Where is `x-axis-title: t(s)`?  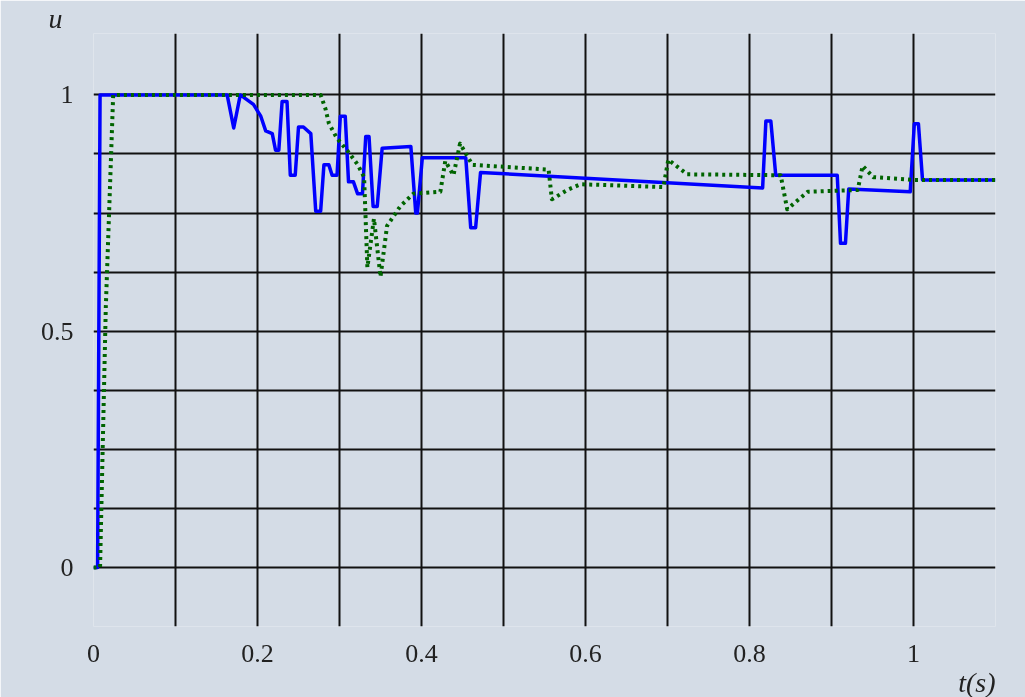 x-axis-title: t(s) is located at coordinates (977, 681).